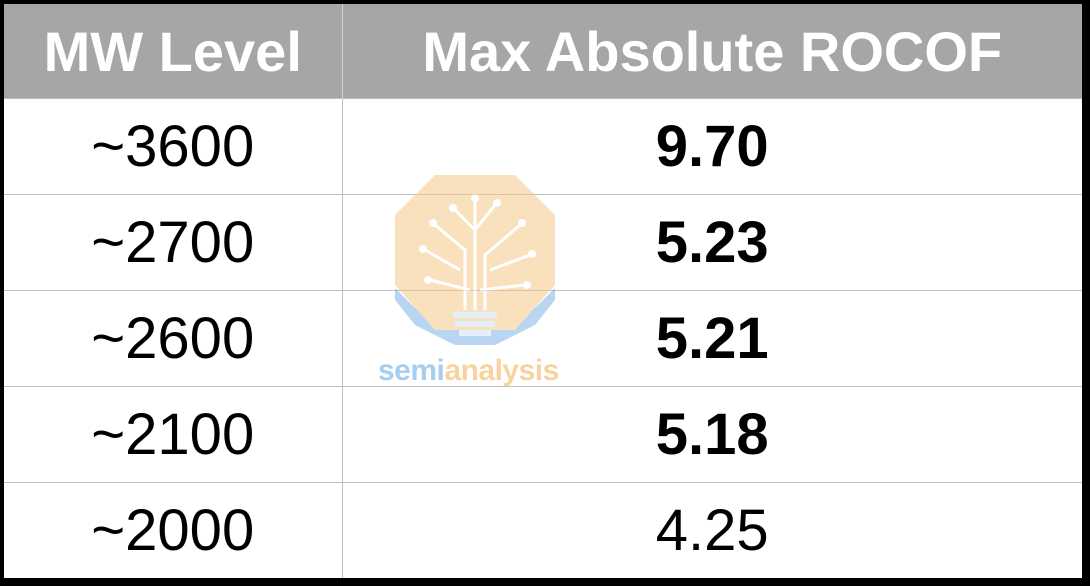 Image resolution: width=1090 pixels, height=586 pixels. I want to click on watermark-part: semi, so click(411, 370).